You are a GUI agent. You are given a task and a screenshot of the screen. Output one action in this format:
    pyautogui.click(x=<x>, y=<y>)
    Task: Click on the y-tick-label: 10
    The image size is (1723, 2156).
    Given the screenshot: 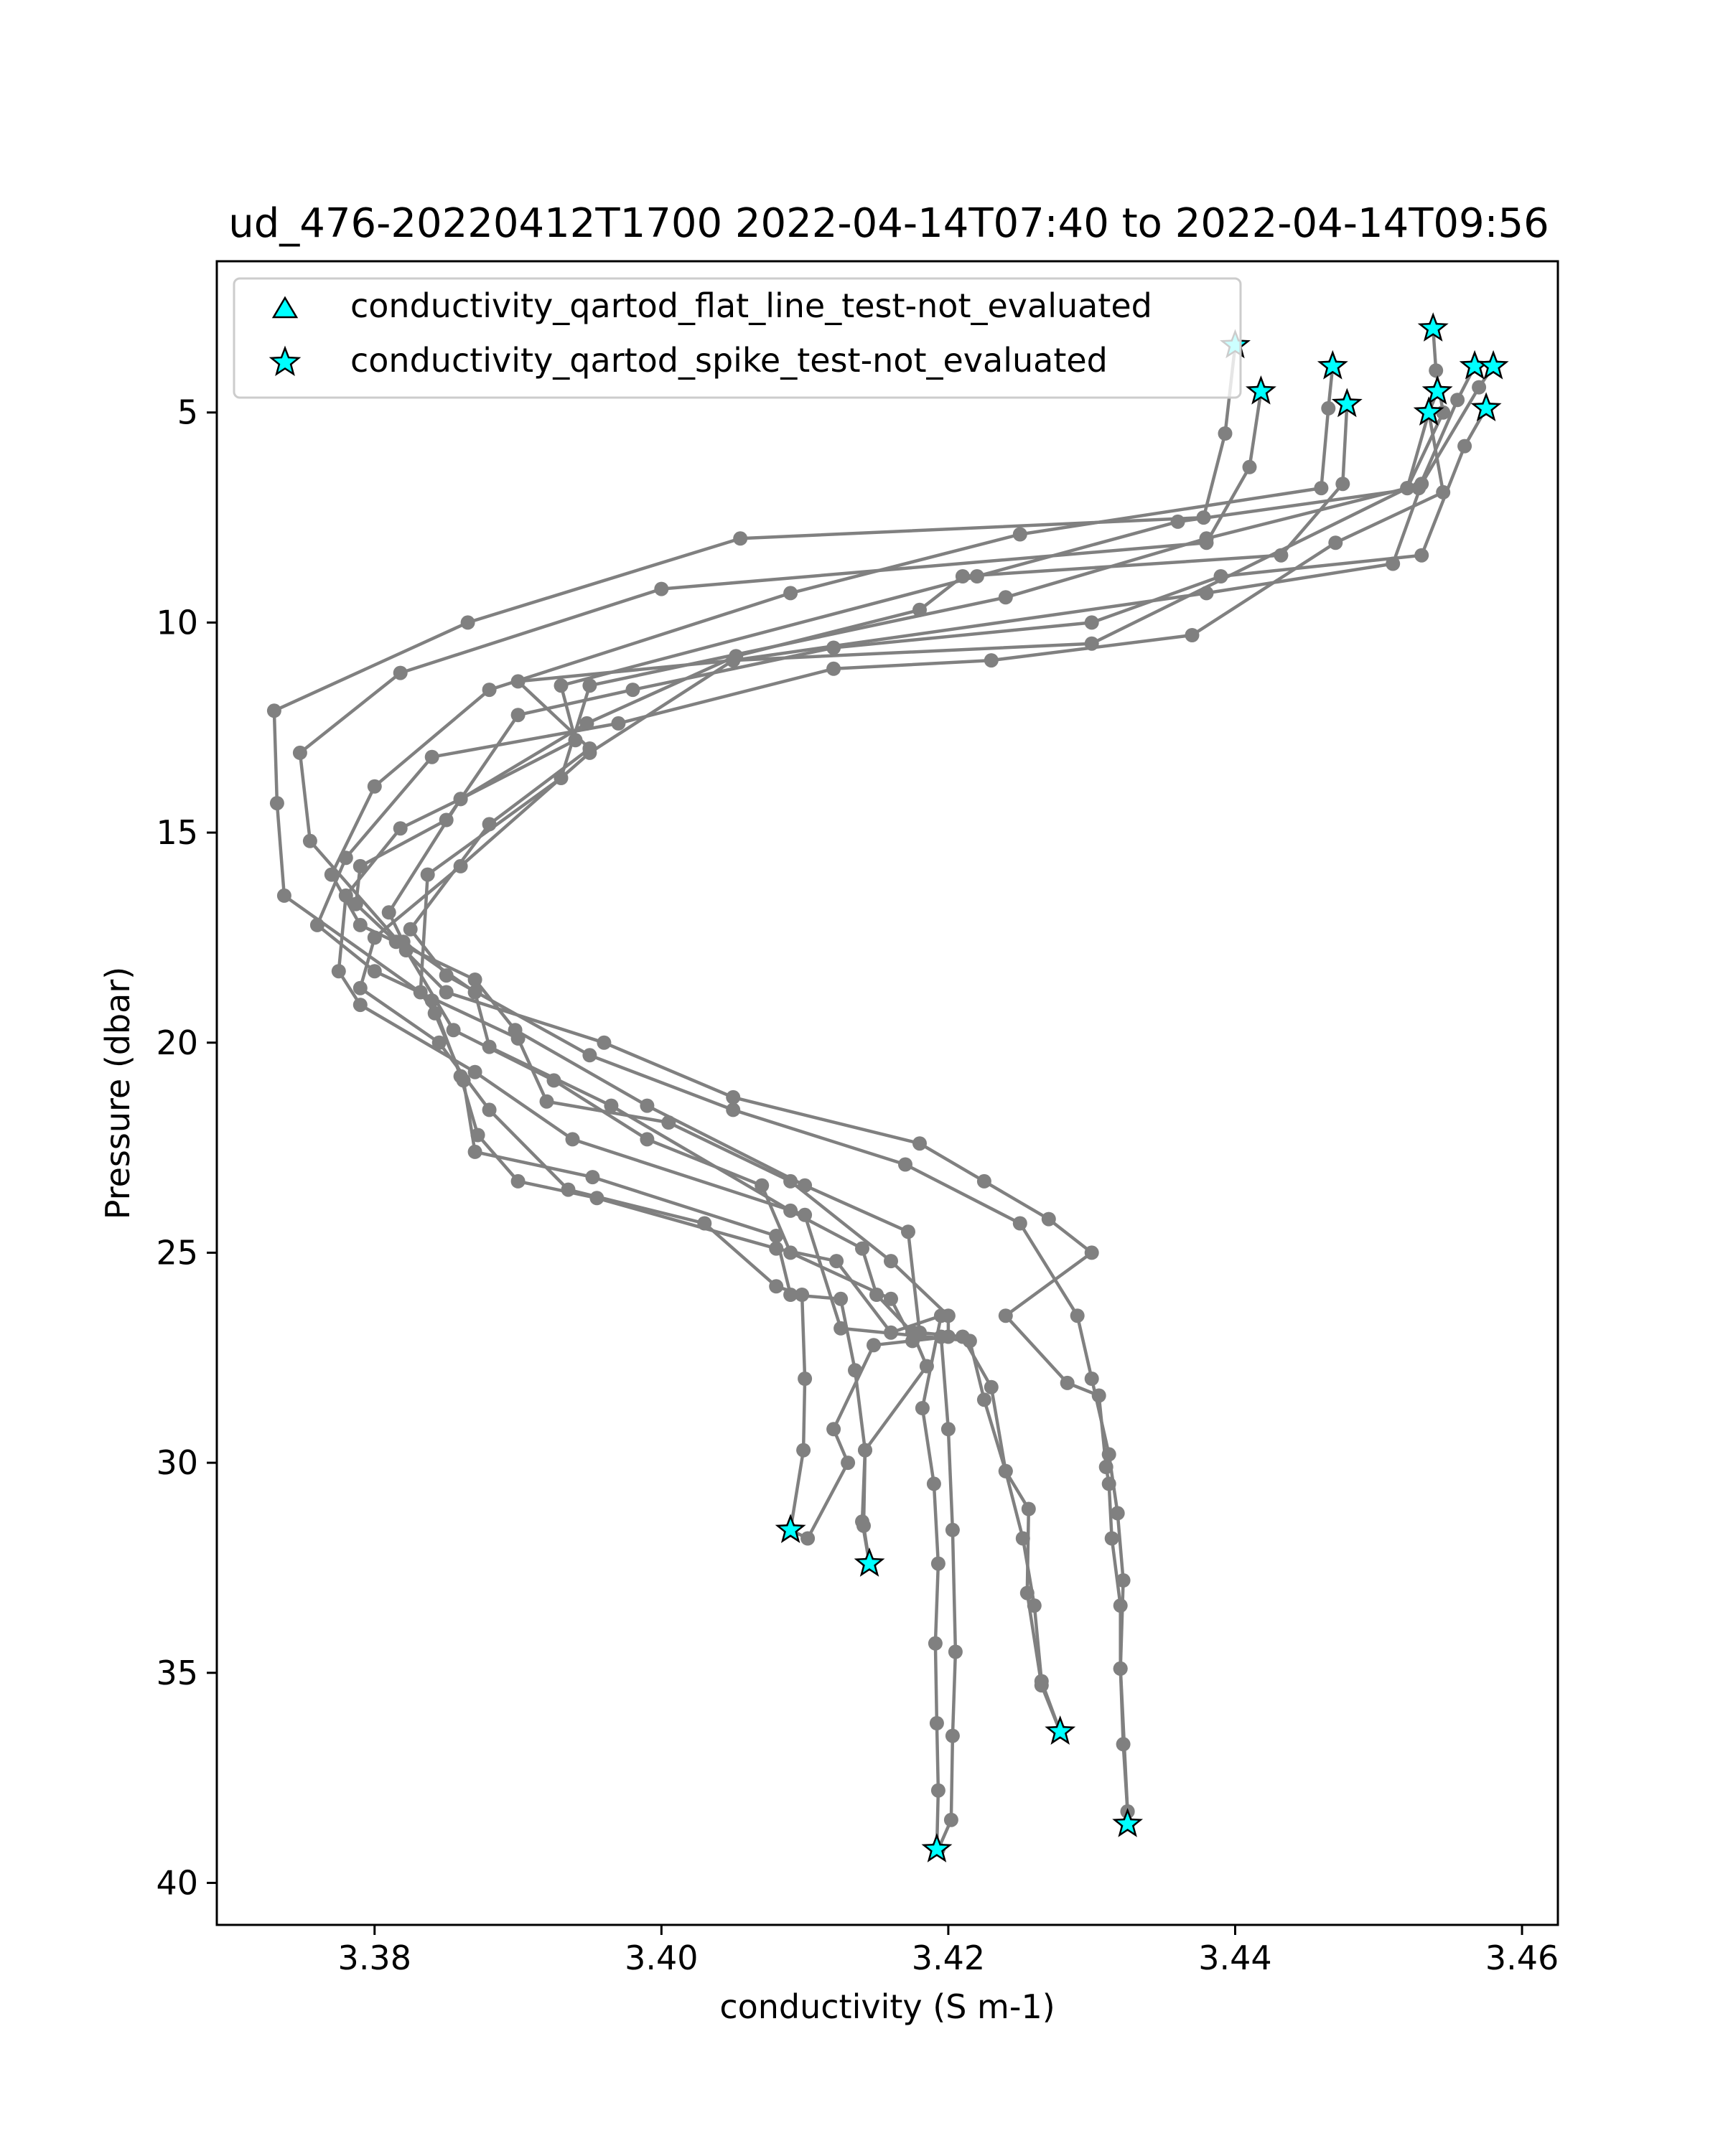 What is the action you would take?
    pyautogui.click(x=177, y=622)
    